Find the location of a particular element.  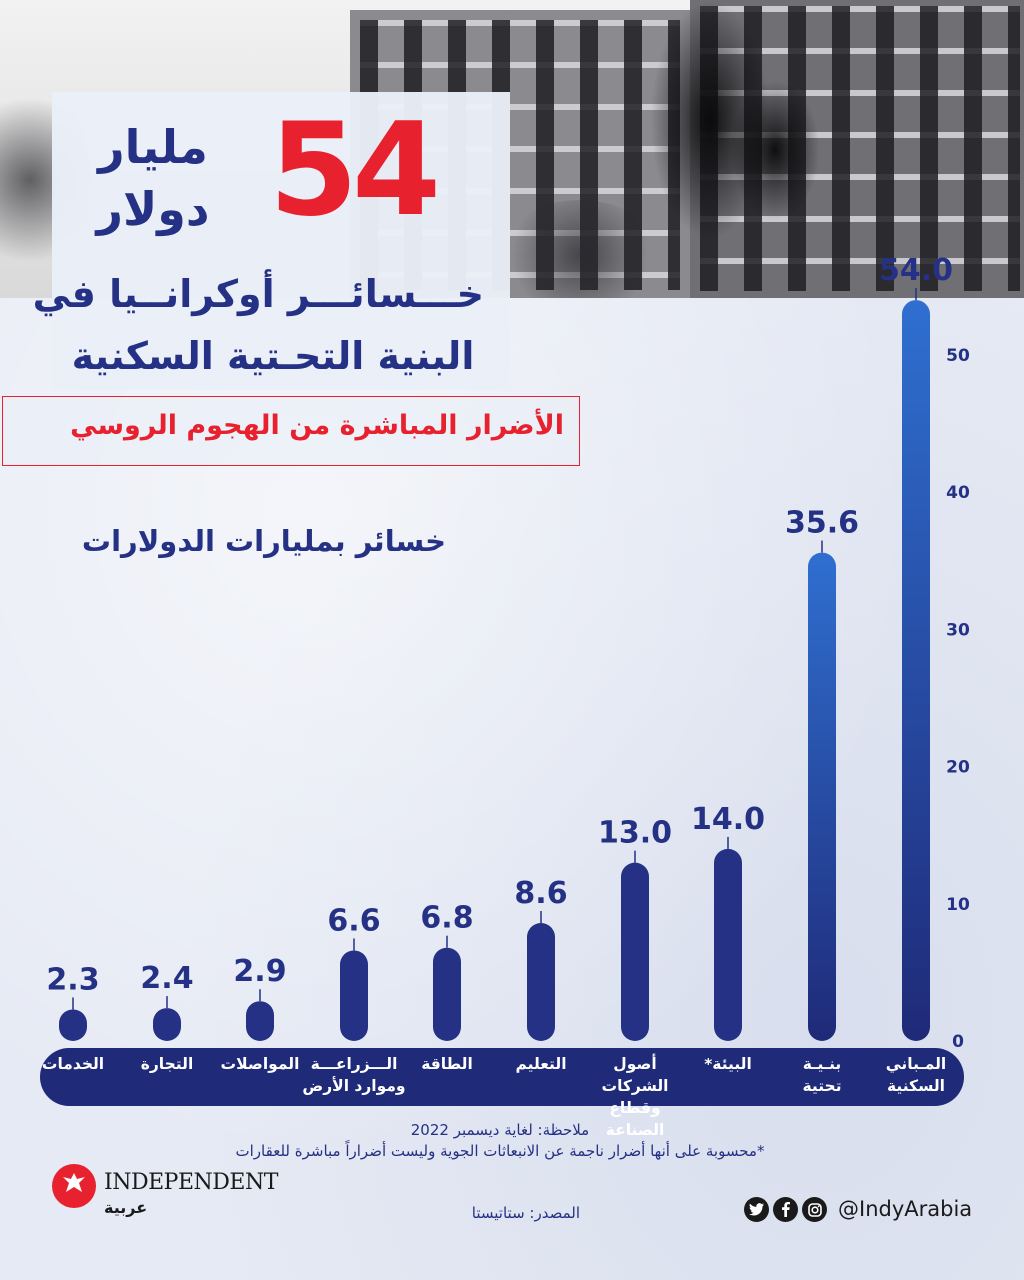

category-band is located at coordinates (502, 1077).